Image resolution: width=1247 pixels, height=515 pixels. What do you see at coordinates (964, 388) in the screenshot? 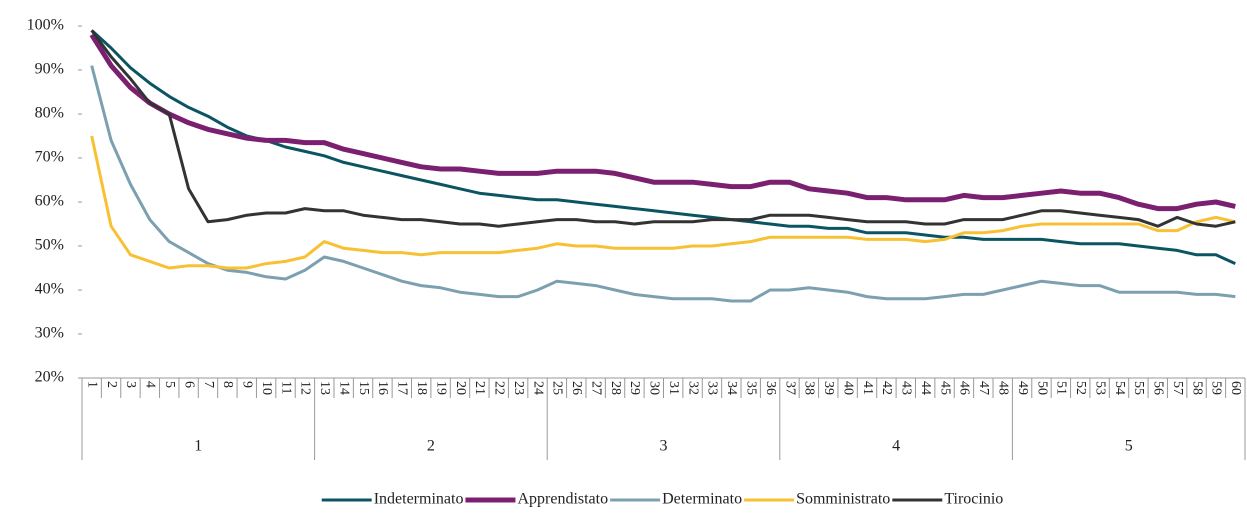
I see `x-tick-label: 46` at bounding box center [964, 388].